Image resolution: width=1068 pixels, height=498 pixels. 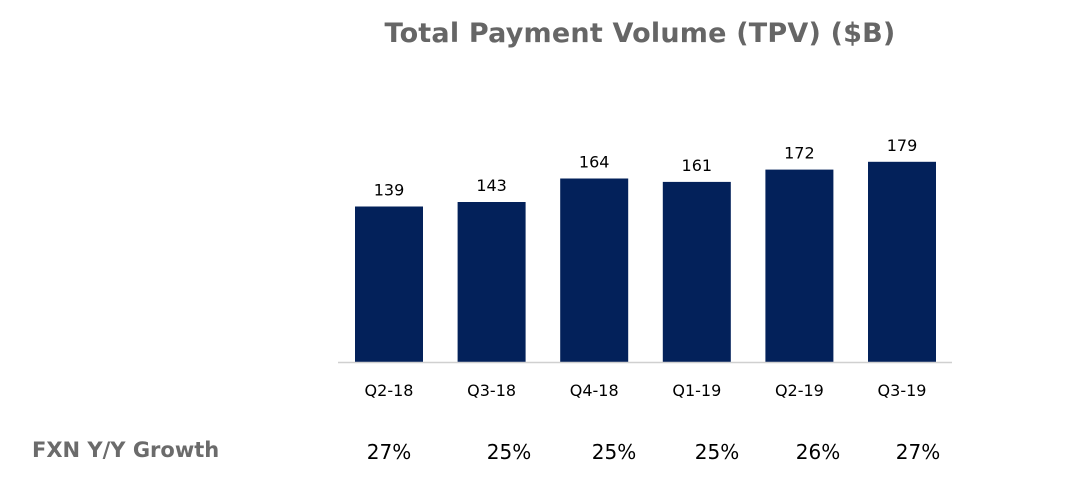 I want to click on growth-value-Q1-19: 25%, so click(x=717, y=452).